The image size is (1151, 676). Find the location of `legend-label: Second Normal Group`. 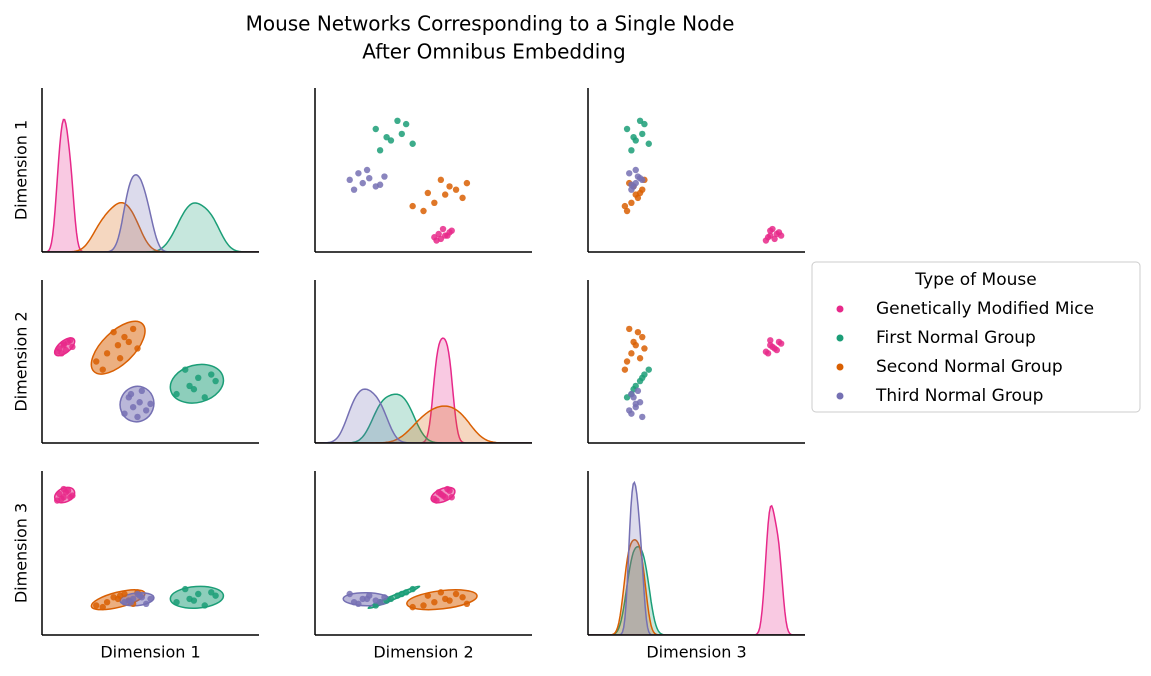

legend-label: Second Normal Group is located at coordinates (969, 367).